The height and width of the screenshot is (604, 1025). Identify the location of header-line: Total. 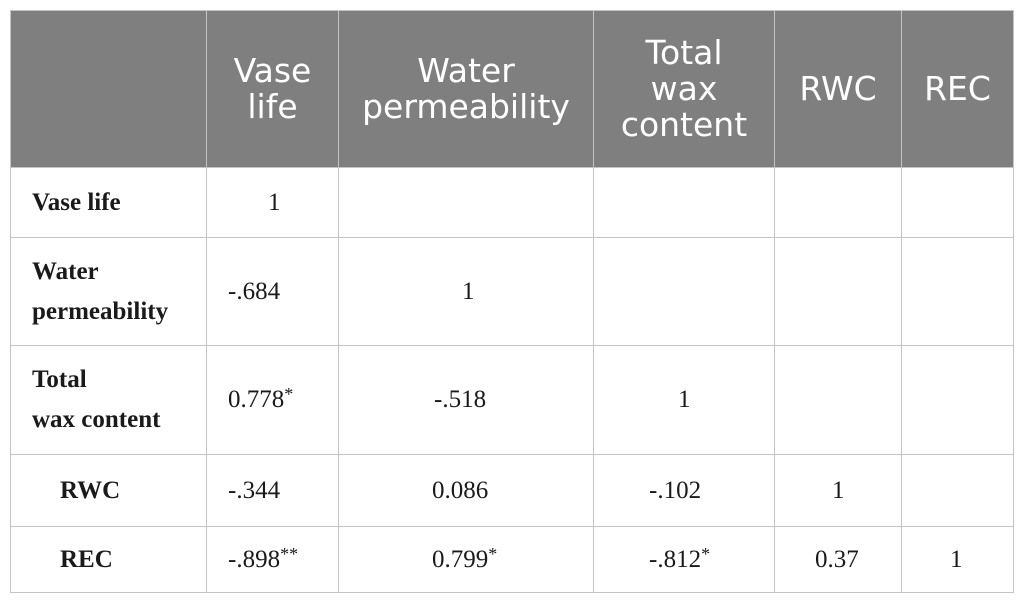
(684, 52).